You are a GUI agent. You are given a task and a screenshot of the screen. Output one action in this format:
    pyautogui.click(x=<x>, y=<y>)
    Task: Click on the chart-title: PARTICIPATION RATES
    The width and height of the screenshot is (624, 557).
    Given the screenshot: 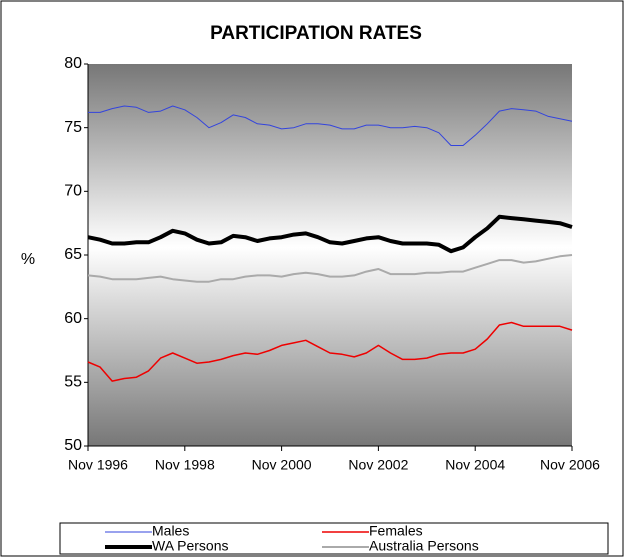 What is the action you would take?
    pyautogui.click(x=316, y=33)
    